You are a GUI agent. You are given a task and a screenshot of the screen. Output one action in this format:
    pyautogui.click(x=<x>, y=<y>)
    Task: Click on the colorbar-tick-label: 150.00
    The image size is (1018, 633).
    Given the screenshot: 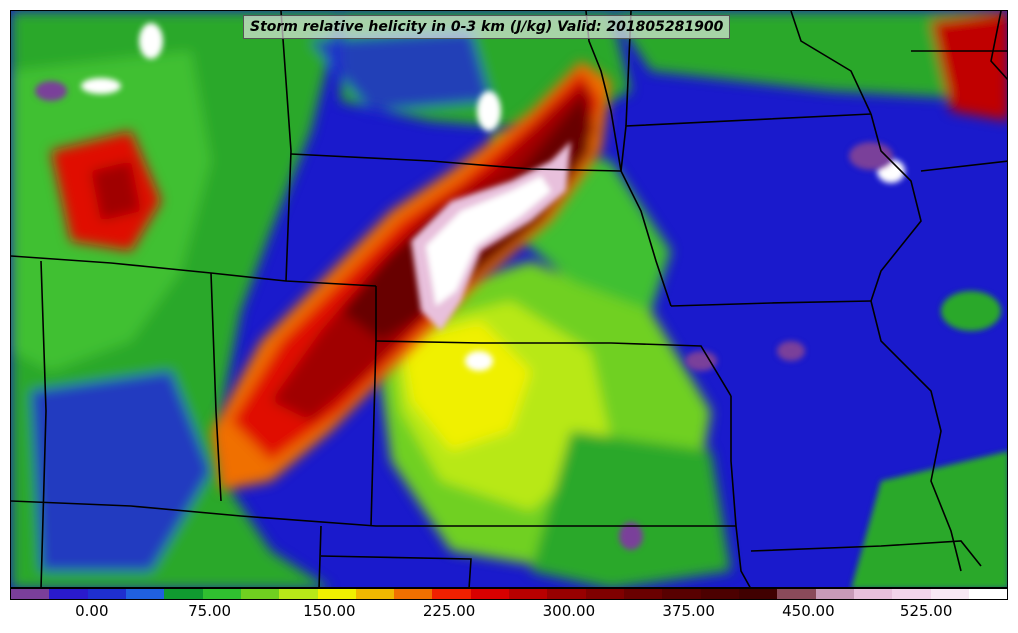 What is the action you would take?
    pyautogui.click(x=329, y=611)
    